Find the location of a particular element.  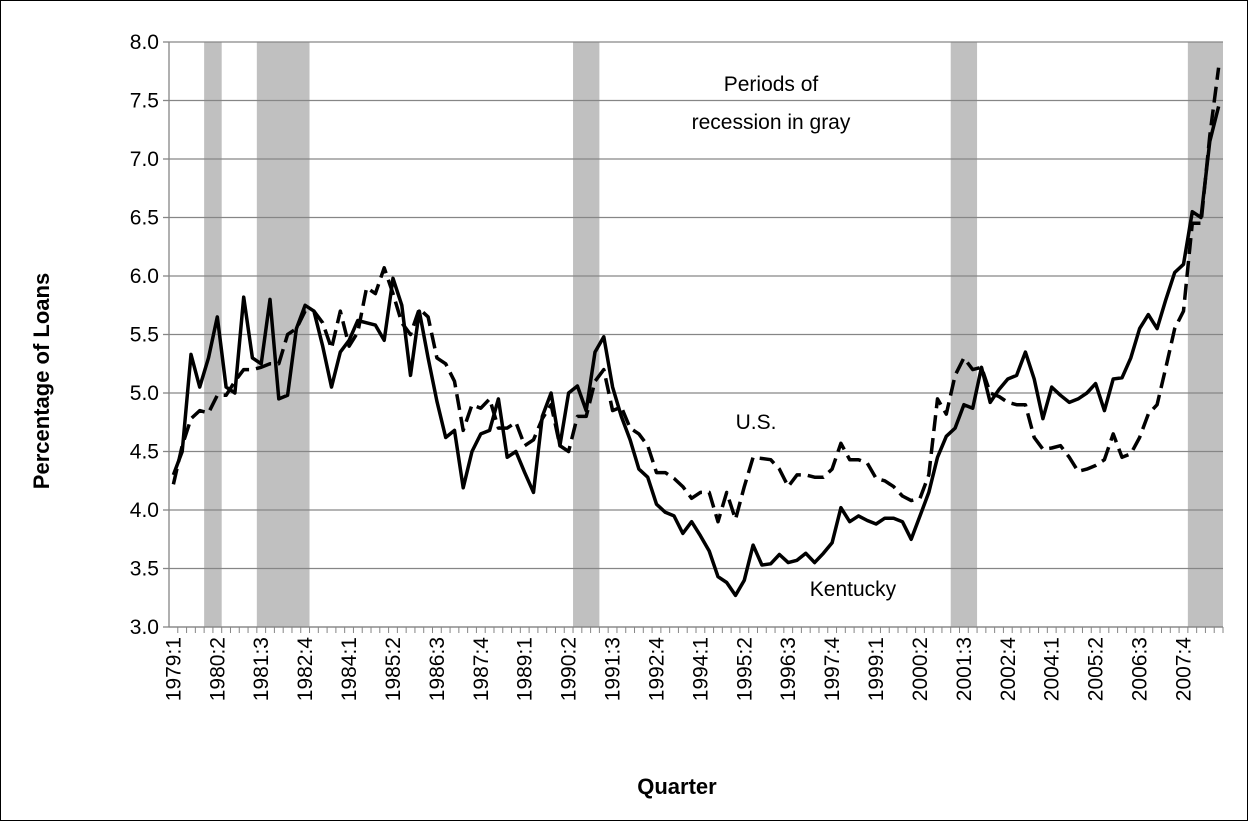

x-tick-label: 2000:2 is located at coordinates (920, 669).